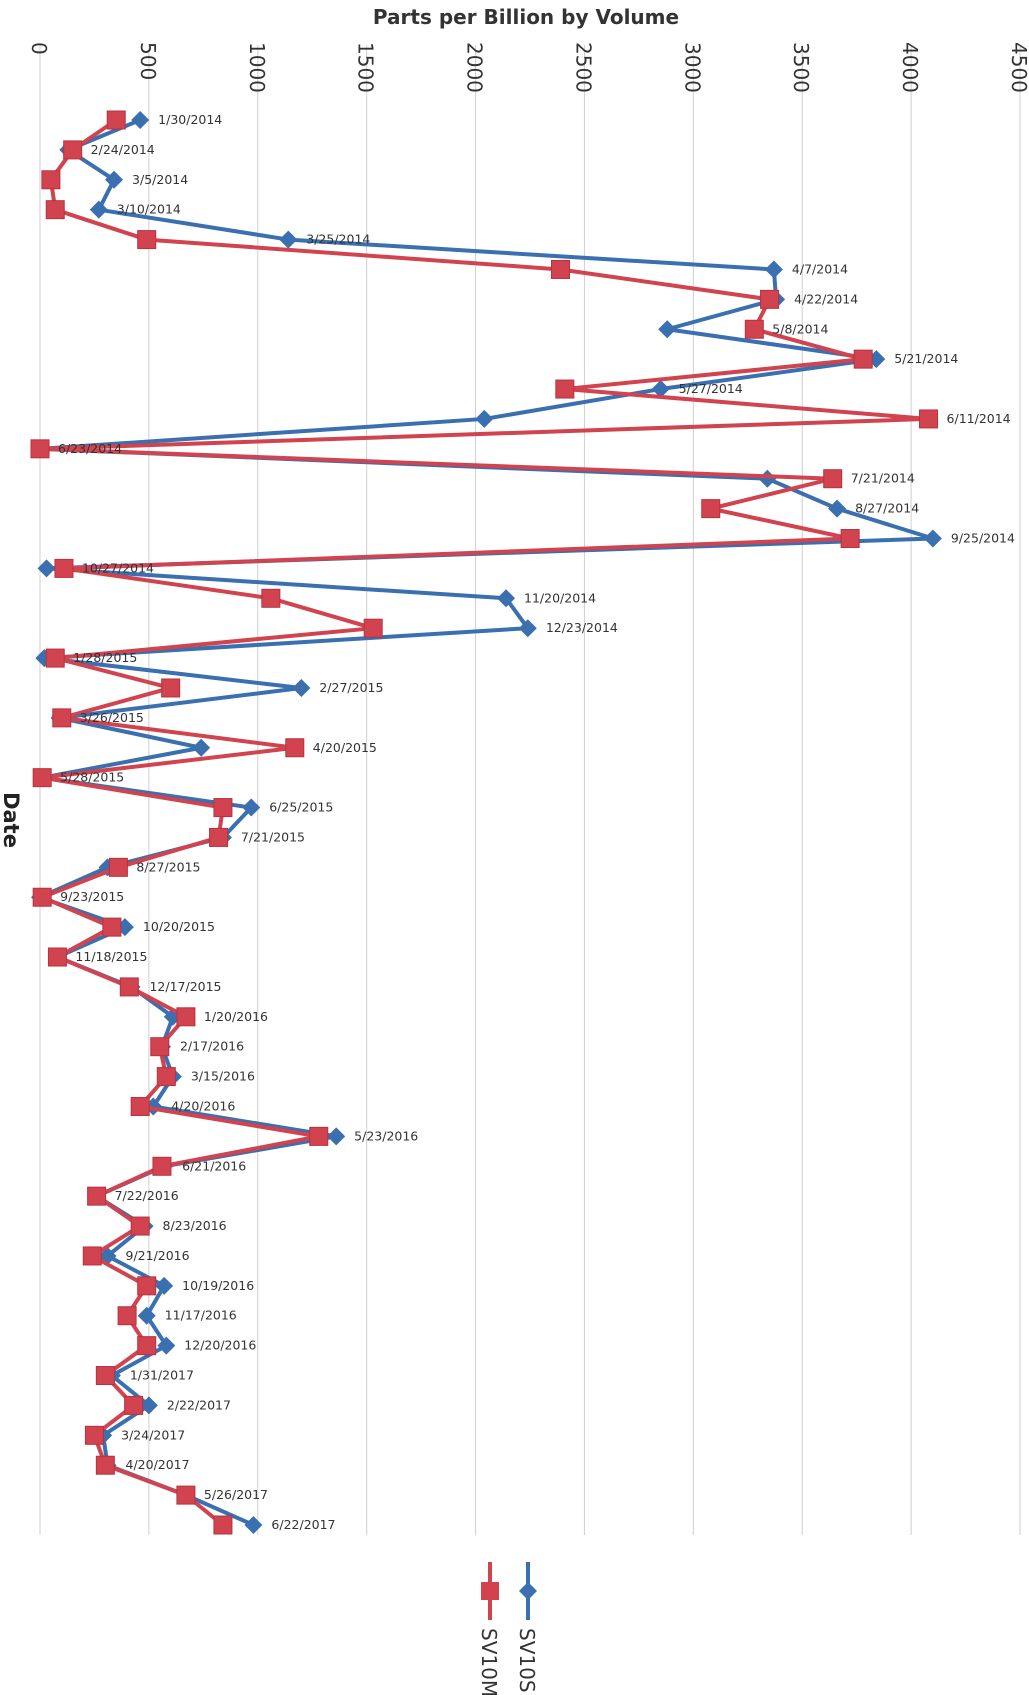 The image size is (1029, 1695). I want to click on date-label: 10/20/2015, so click(179, 926).